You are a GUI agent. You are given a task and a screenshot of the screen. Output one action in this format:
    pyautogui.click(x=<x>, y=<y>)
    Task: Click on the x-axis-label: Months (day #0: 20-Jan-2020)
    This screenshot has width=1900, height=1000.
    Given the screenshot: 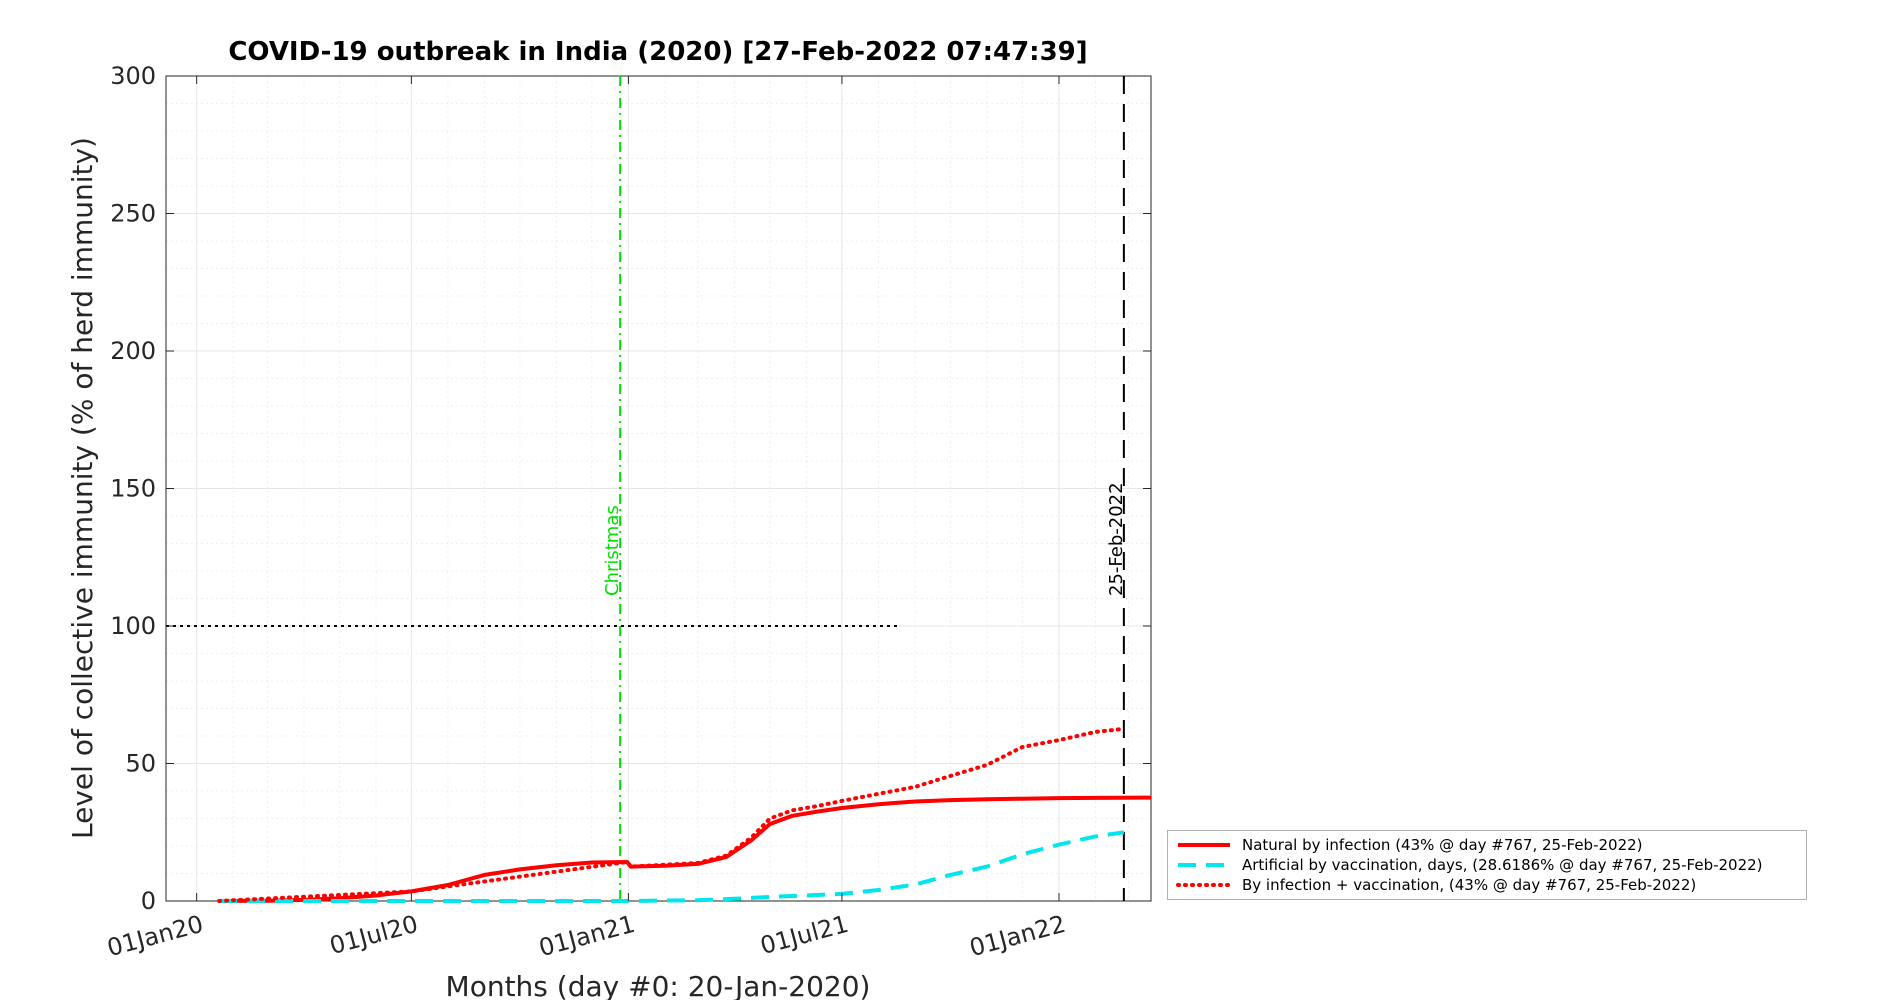 What is the action you would take?
    pyautogui.click(x=658, y=985)
    